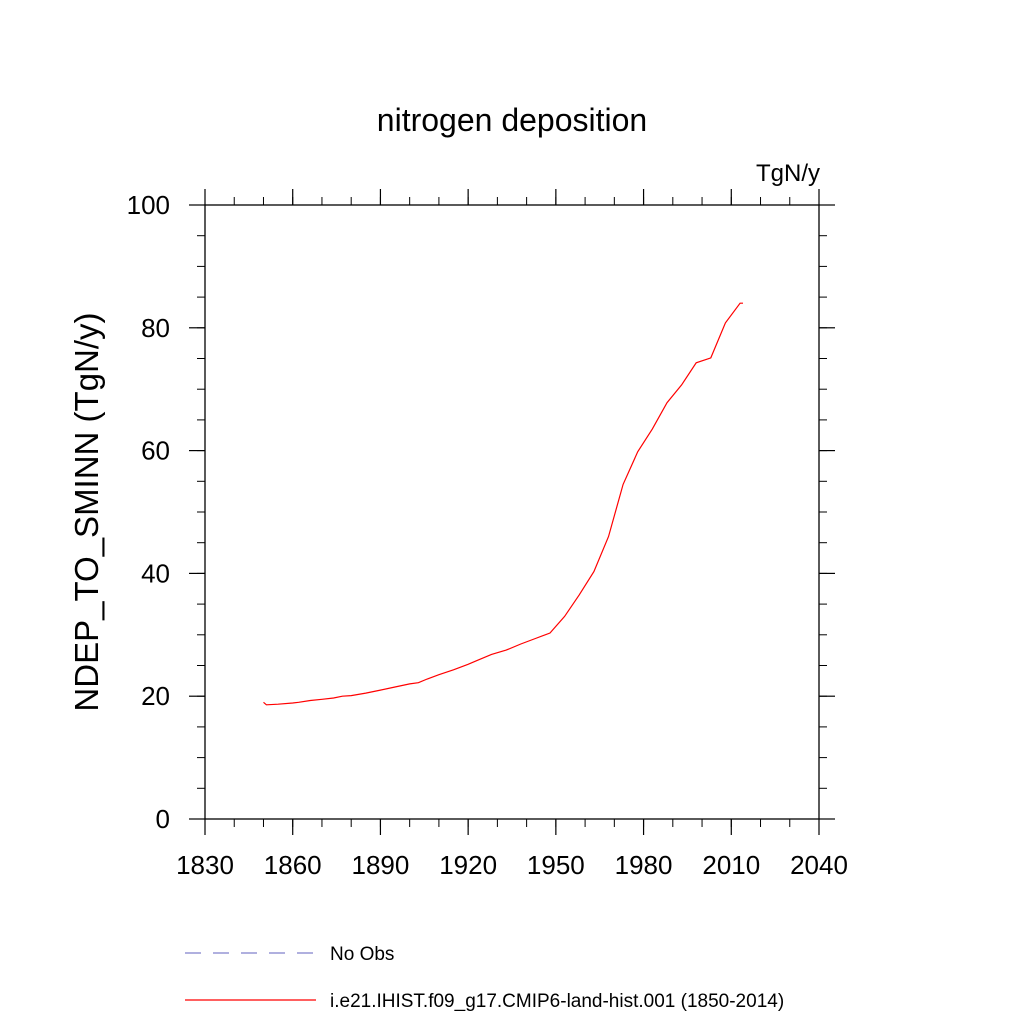 The image size is (1024, 1024). What do you see at coordinates (362, 954) in the screenshot?
I see `legend-label: No Obs` at bounding box center [362, 954].